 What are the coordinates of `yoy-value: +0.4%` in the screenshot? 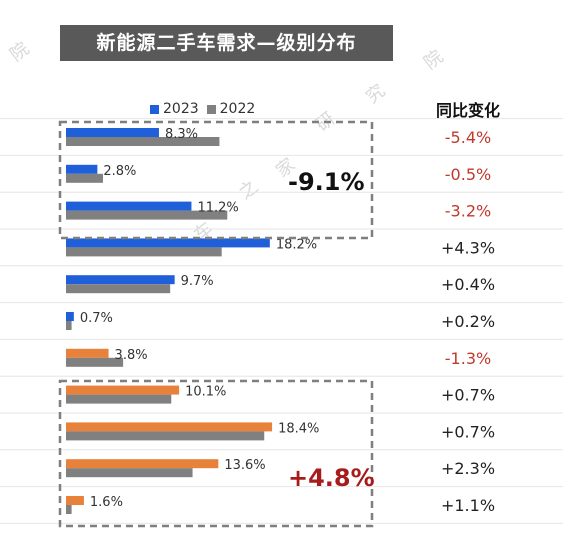 It's located at (468, 284).